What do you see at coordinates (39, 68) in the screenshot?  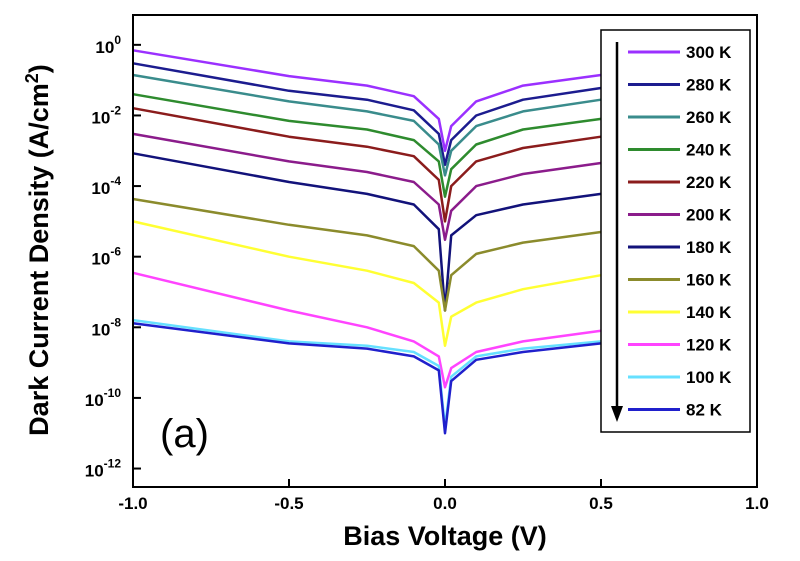 I see `y-axis-label-end: )` at bounding box center [39, 68].